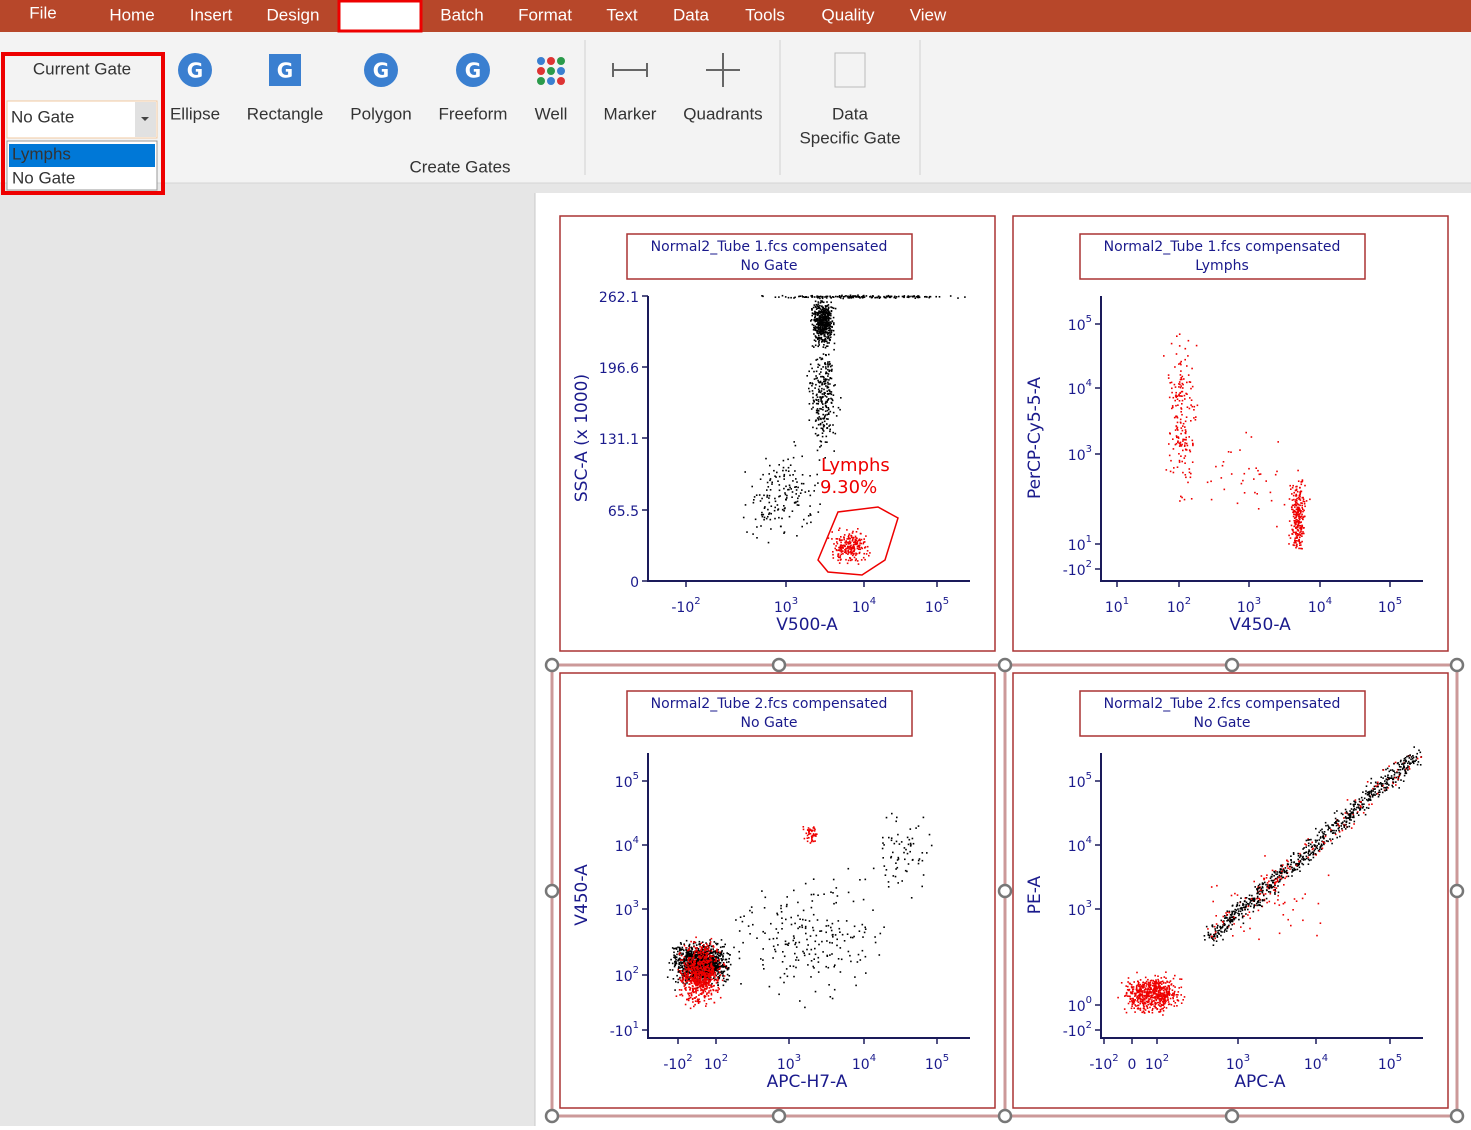 The width and height of the screenshot is (1471, 1130). Describe the element at coordinates (848, 487) in the screenshot. I see `gate-percent: 9.30%` at that location.